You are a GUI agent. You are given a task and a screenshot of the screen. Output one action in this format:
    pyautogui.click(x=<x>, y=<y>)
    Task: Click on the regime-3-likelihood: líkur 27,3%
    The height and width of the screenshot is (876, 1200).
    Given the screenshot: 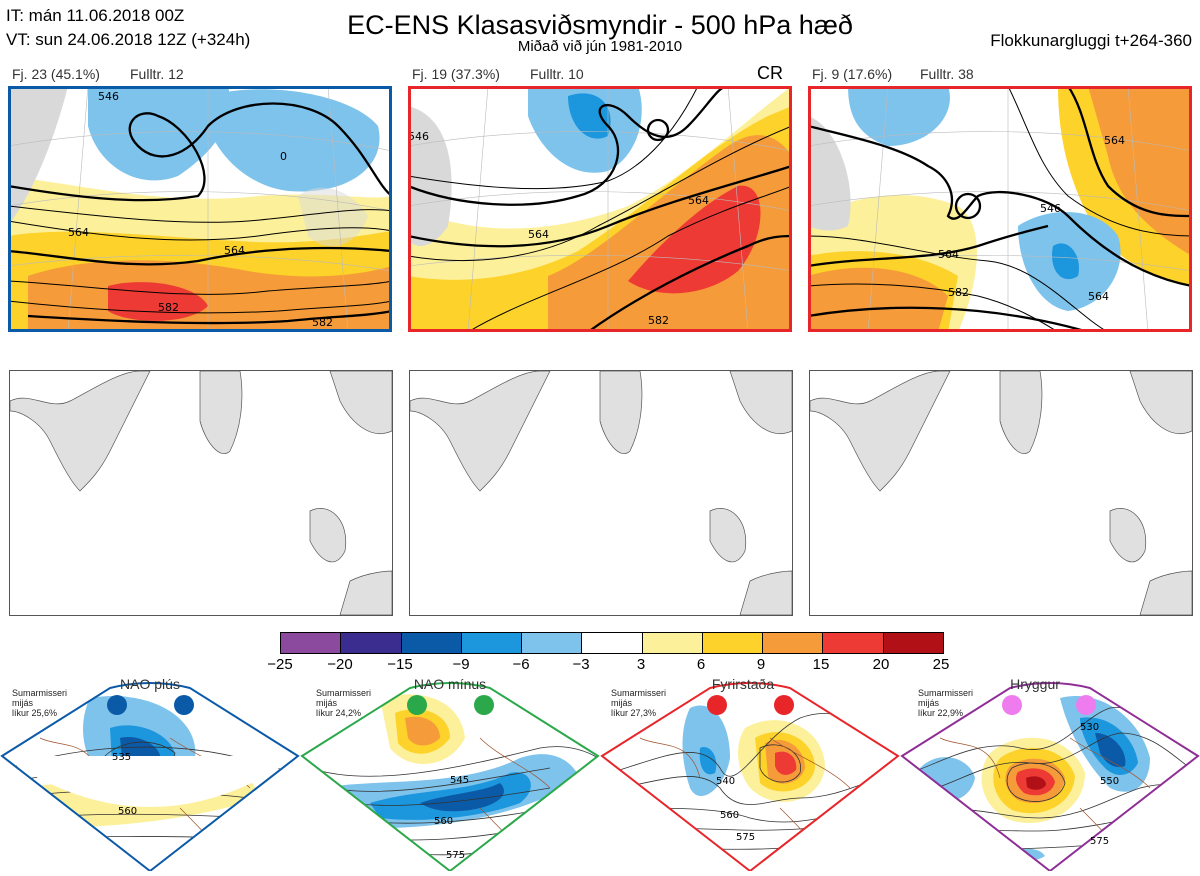 What is the action you would take?
    pyautogui.click(x=634, y=713)
    